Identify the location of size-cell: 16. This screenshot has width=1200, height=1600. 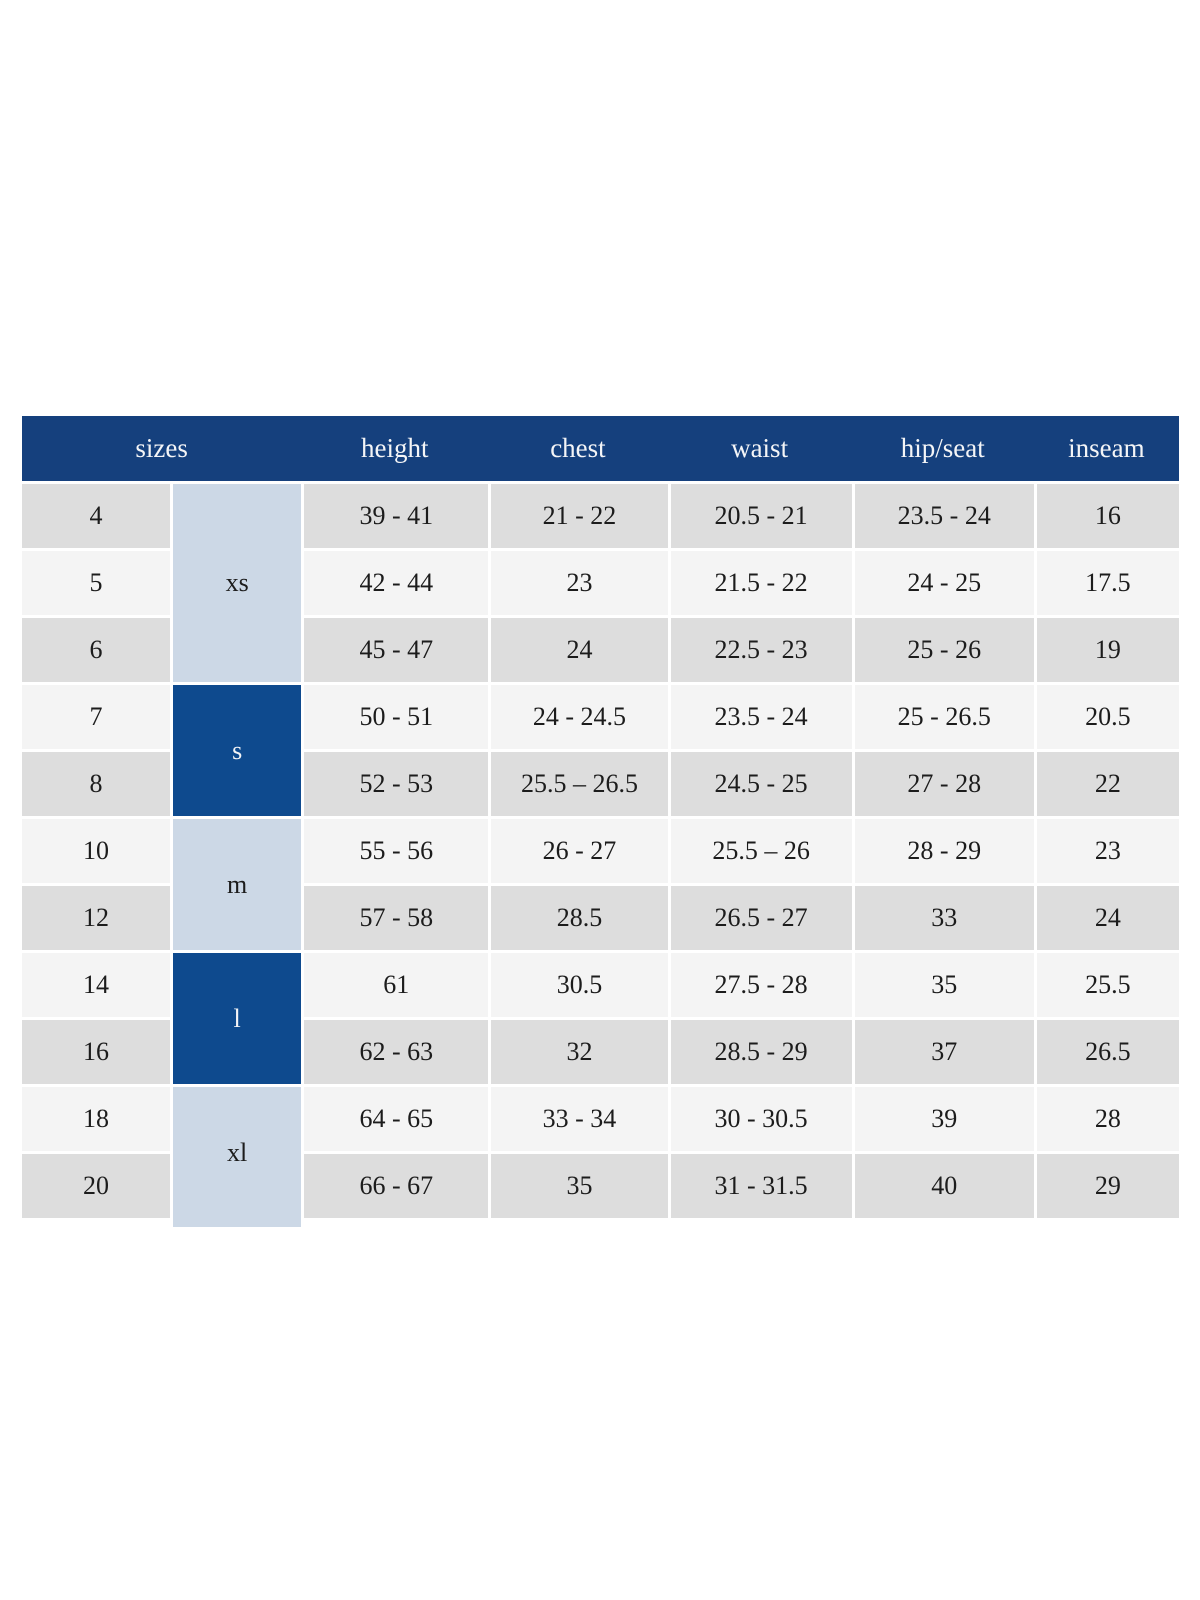
(96, 1050).